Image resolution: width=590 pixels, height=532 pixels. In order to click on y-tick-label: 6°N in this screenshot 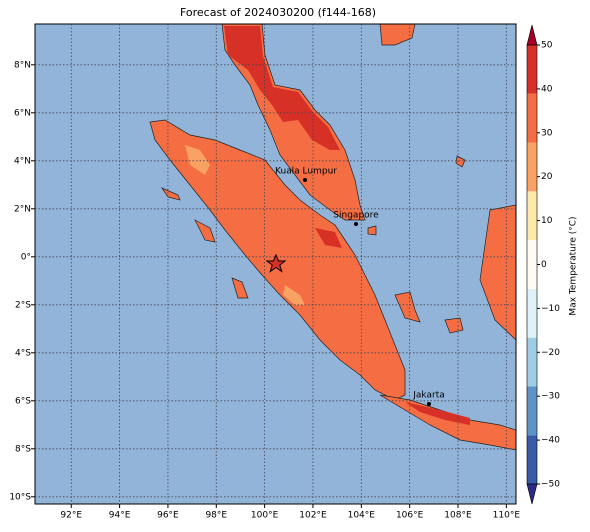, I will do `click(22, 113)`.